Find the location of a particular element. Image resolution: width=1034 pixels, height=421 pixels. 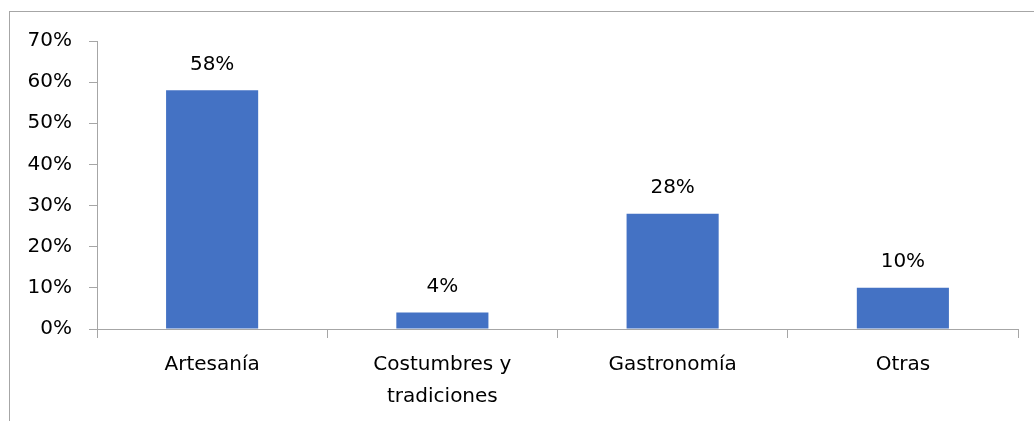

y-tick-label: 20% is located at coordinates (49, 244).